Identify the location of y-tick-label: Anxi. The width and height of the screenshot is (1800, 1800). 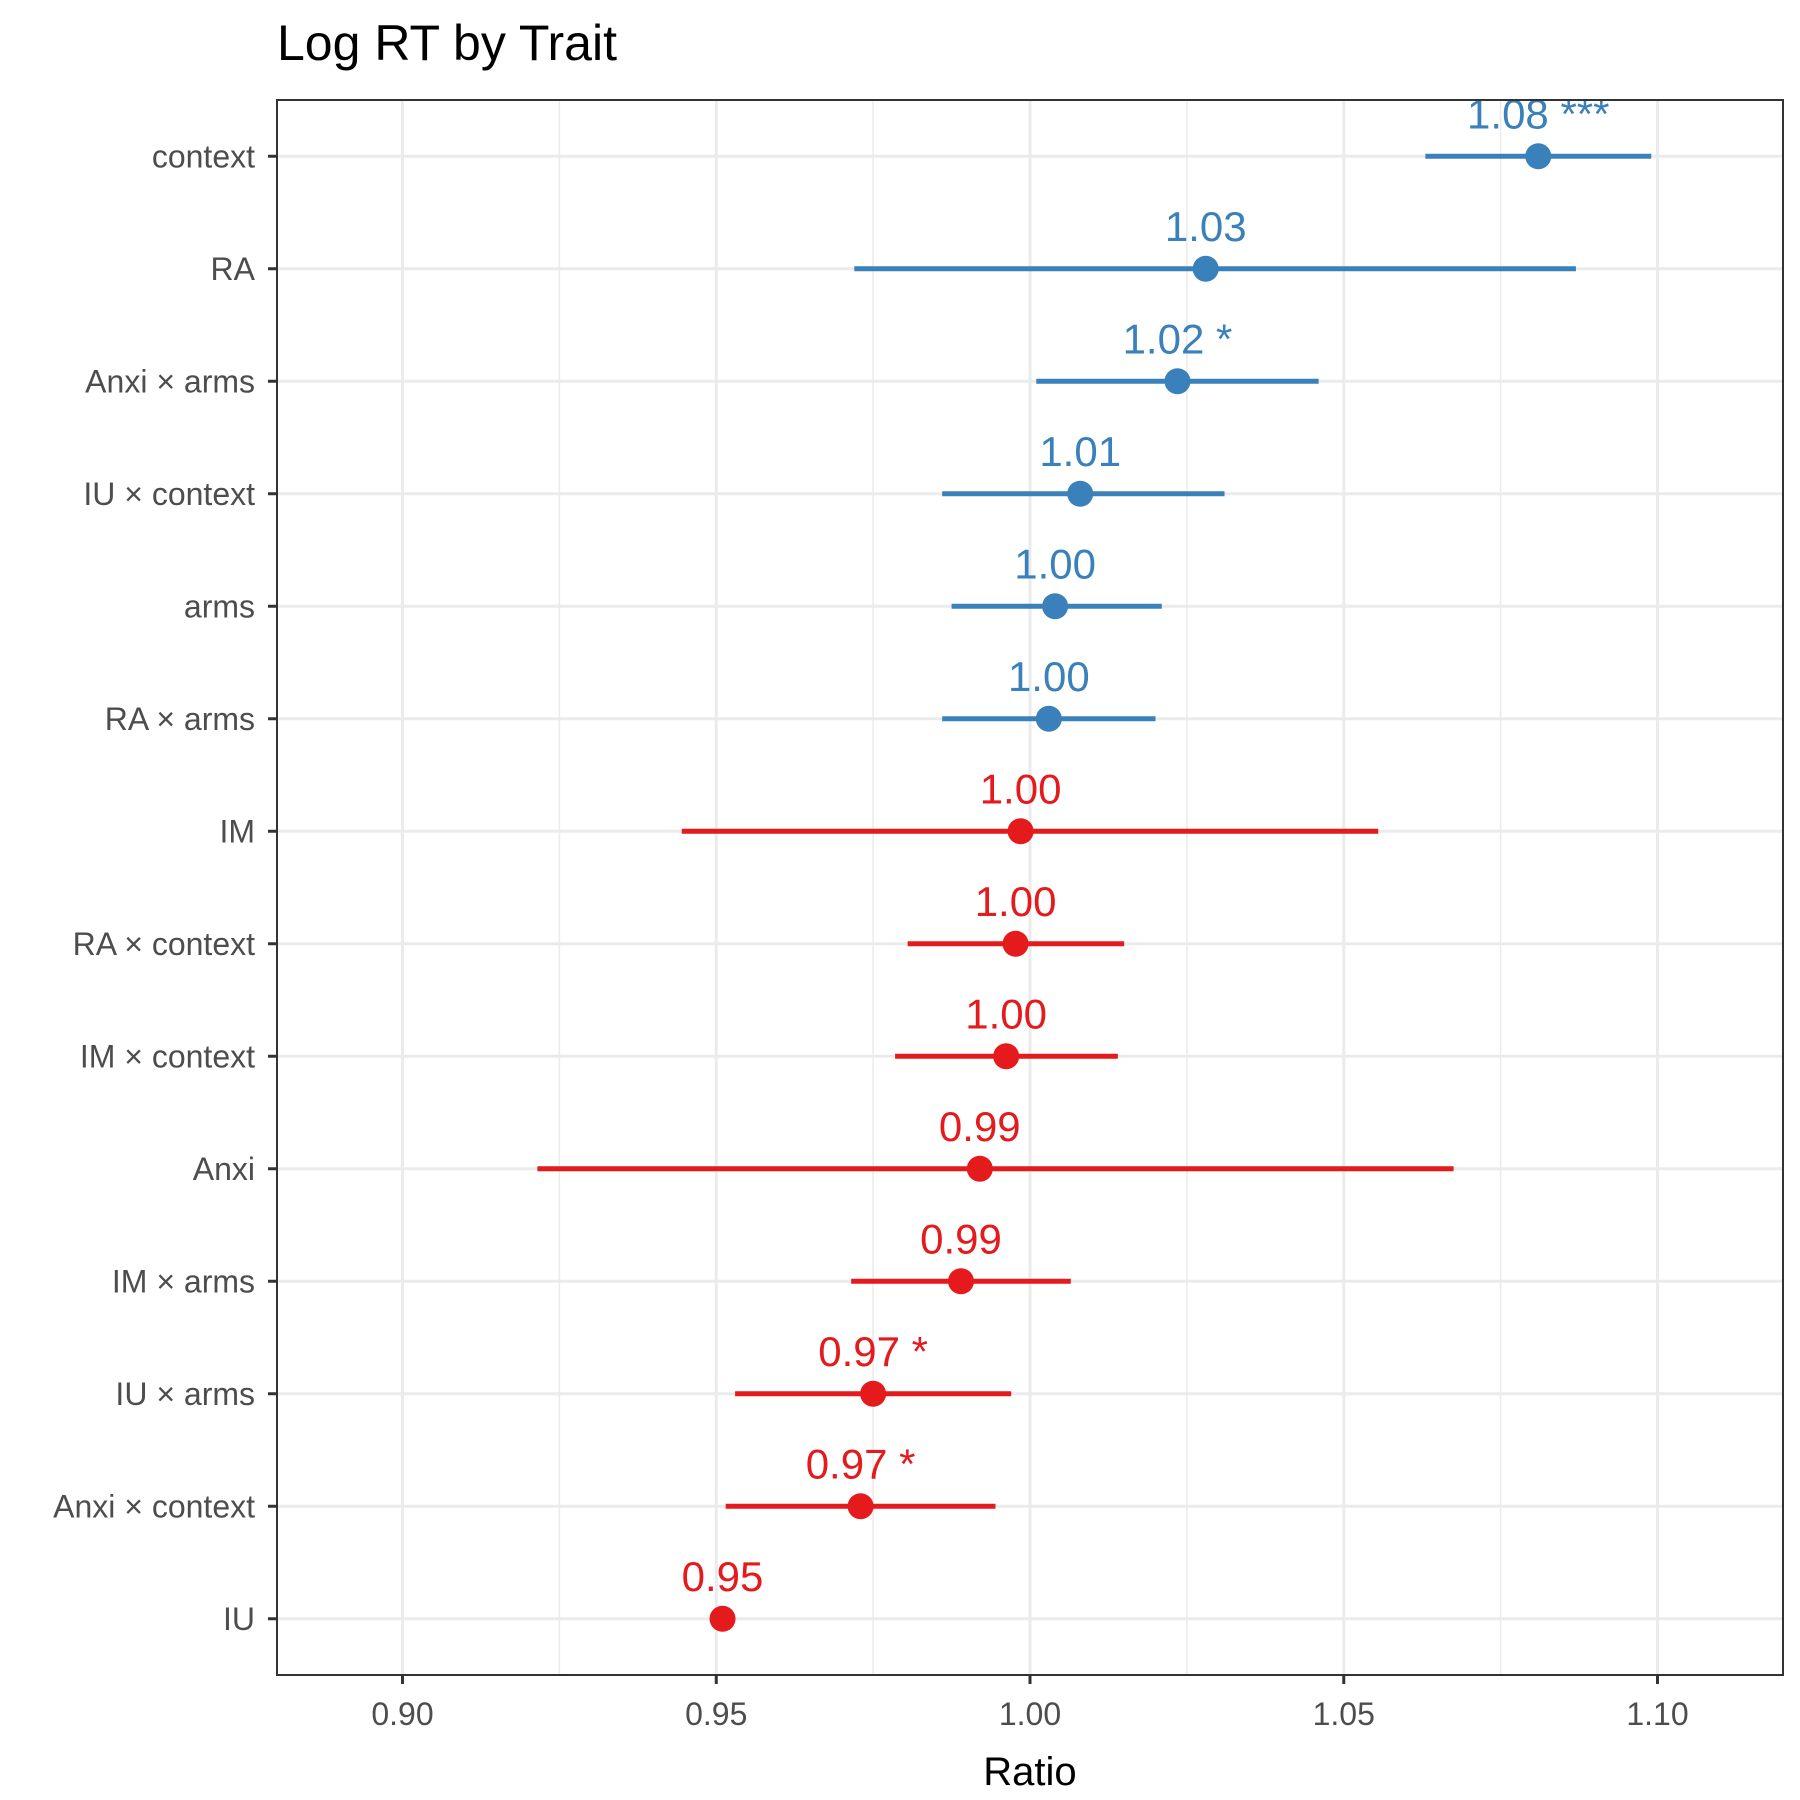
(224, 1169).